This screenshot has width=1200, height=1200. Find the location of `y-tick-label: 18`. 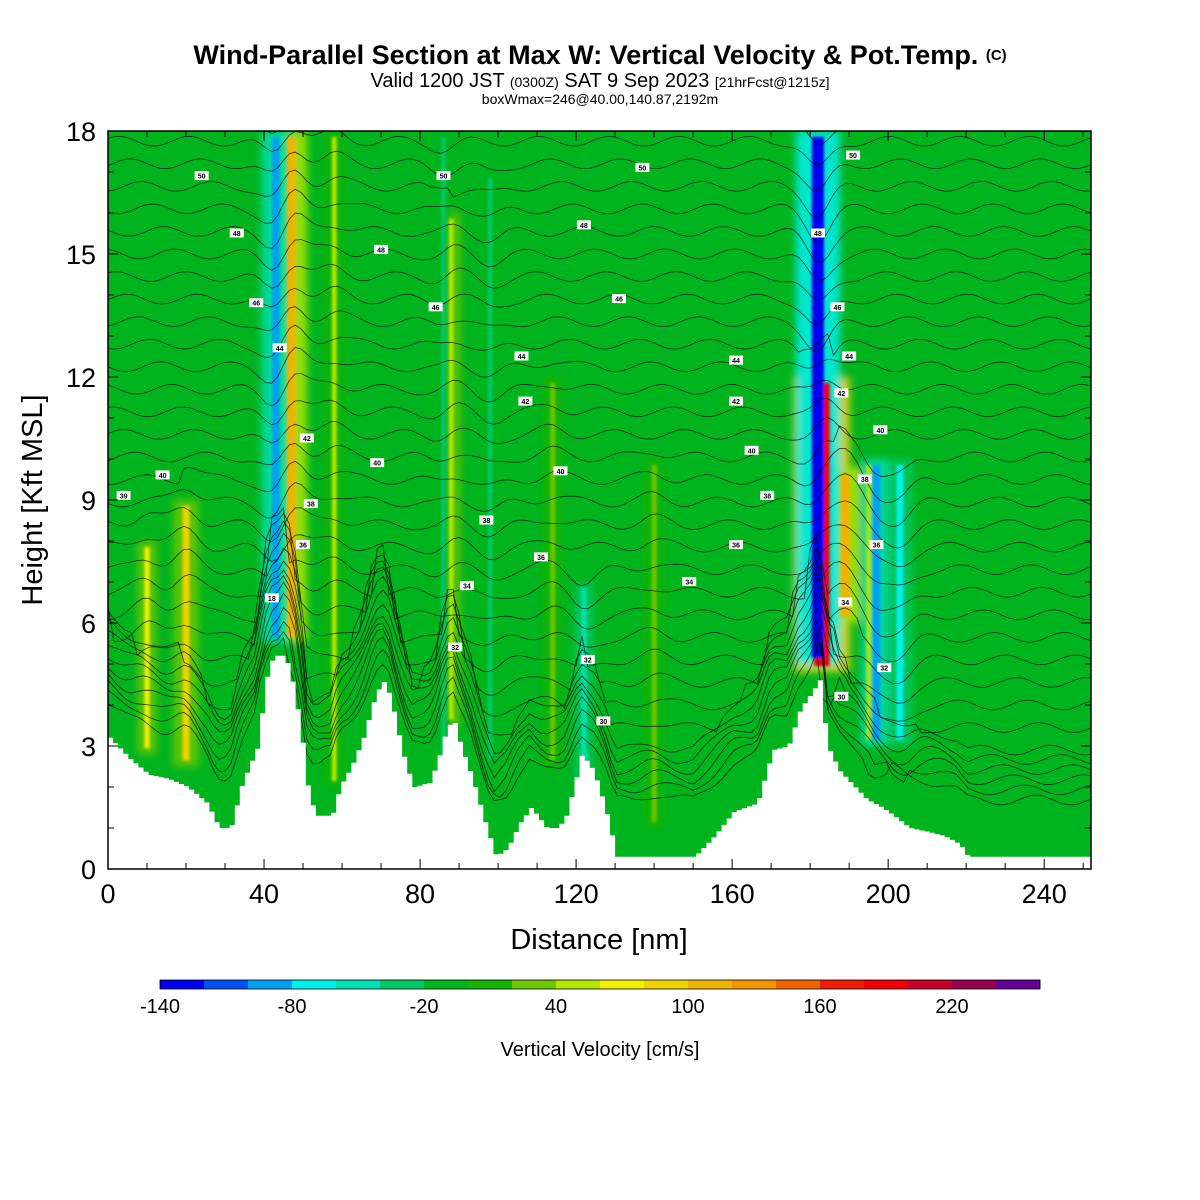

y-tick-label: 18 is located at coordinates (81, 132).